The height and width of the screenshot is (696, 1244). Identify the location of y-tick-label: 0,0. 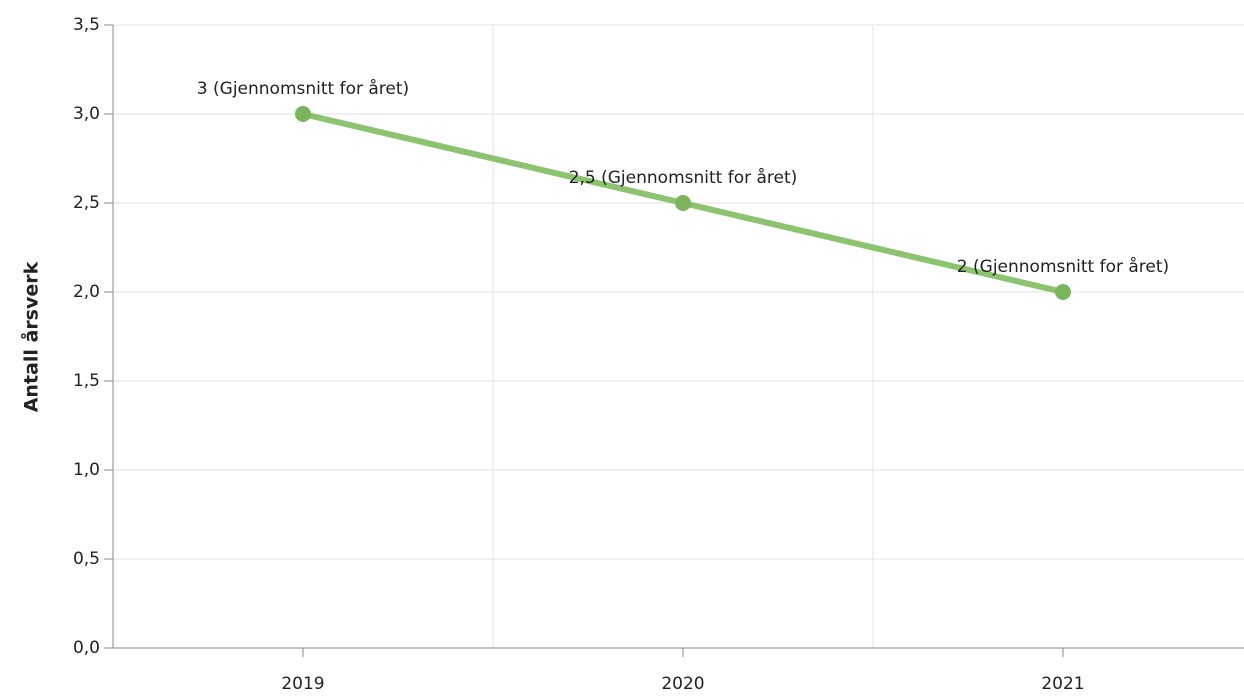
(86, 648).